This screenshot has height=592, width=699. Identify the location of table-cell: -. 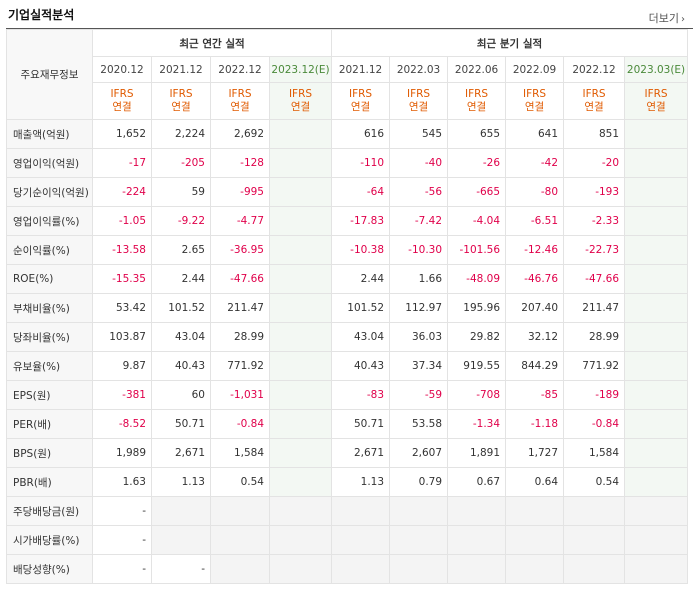
(122, 540).